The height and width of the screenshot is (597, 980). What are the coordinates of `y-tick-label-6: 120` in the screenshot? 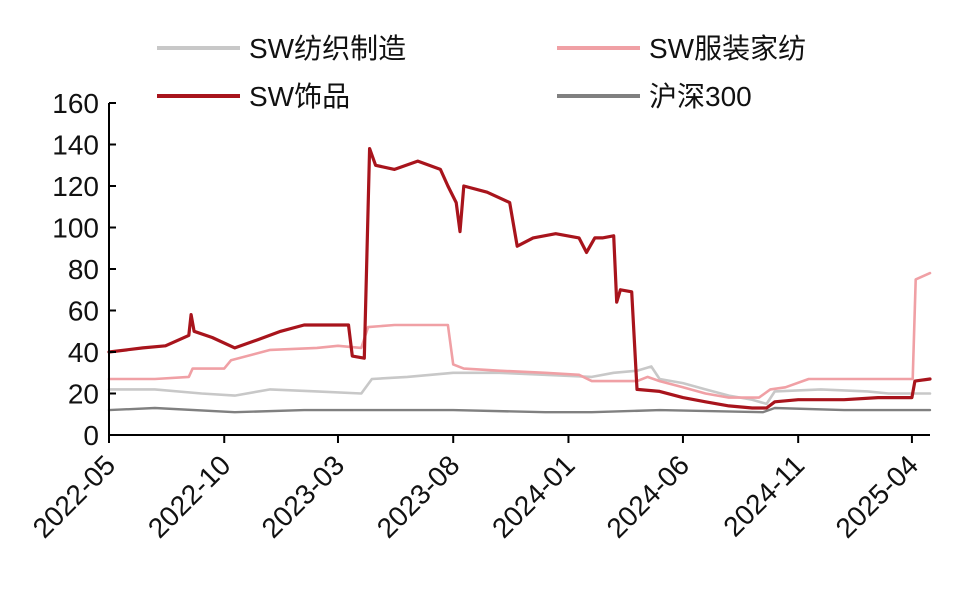 It's located at (75, 186).